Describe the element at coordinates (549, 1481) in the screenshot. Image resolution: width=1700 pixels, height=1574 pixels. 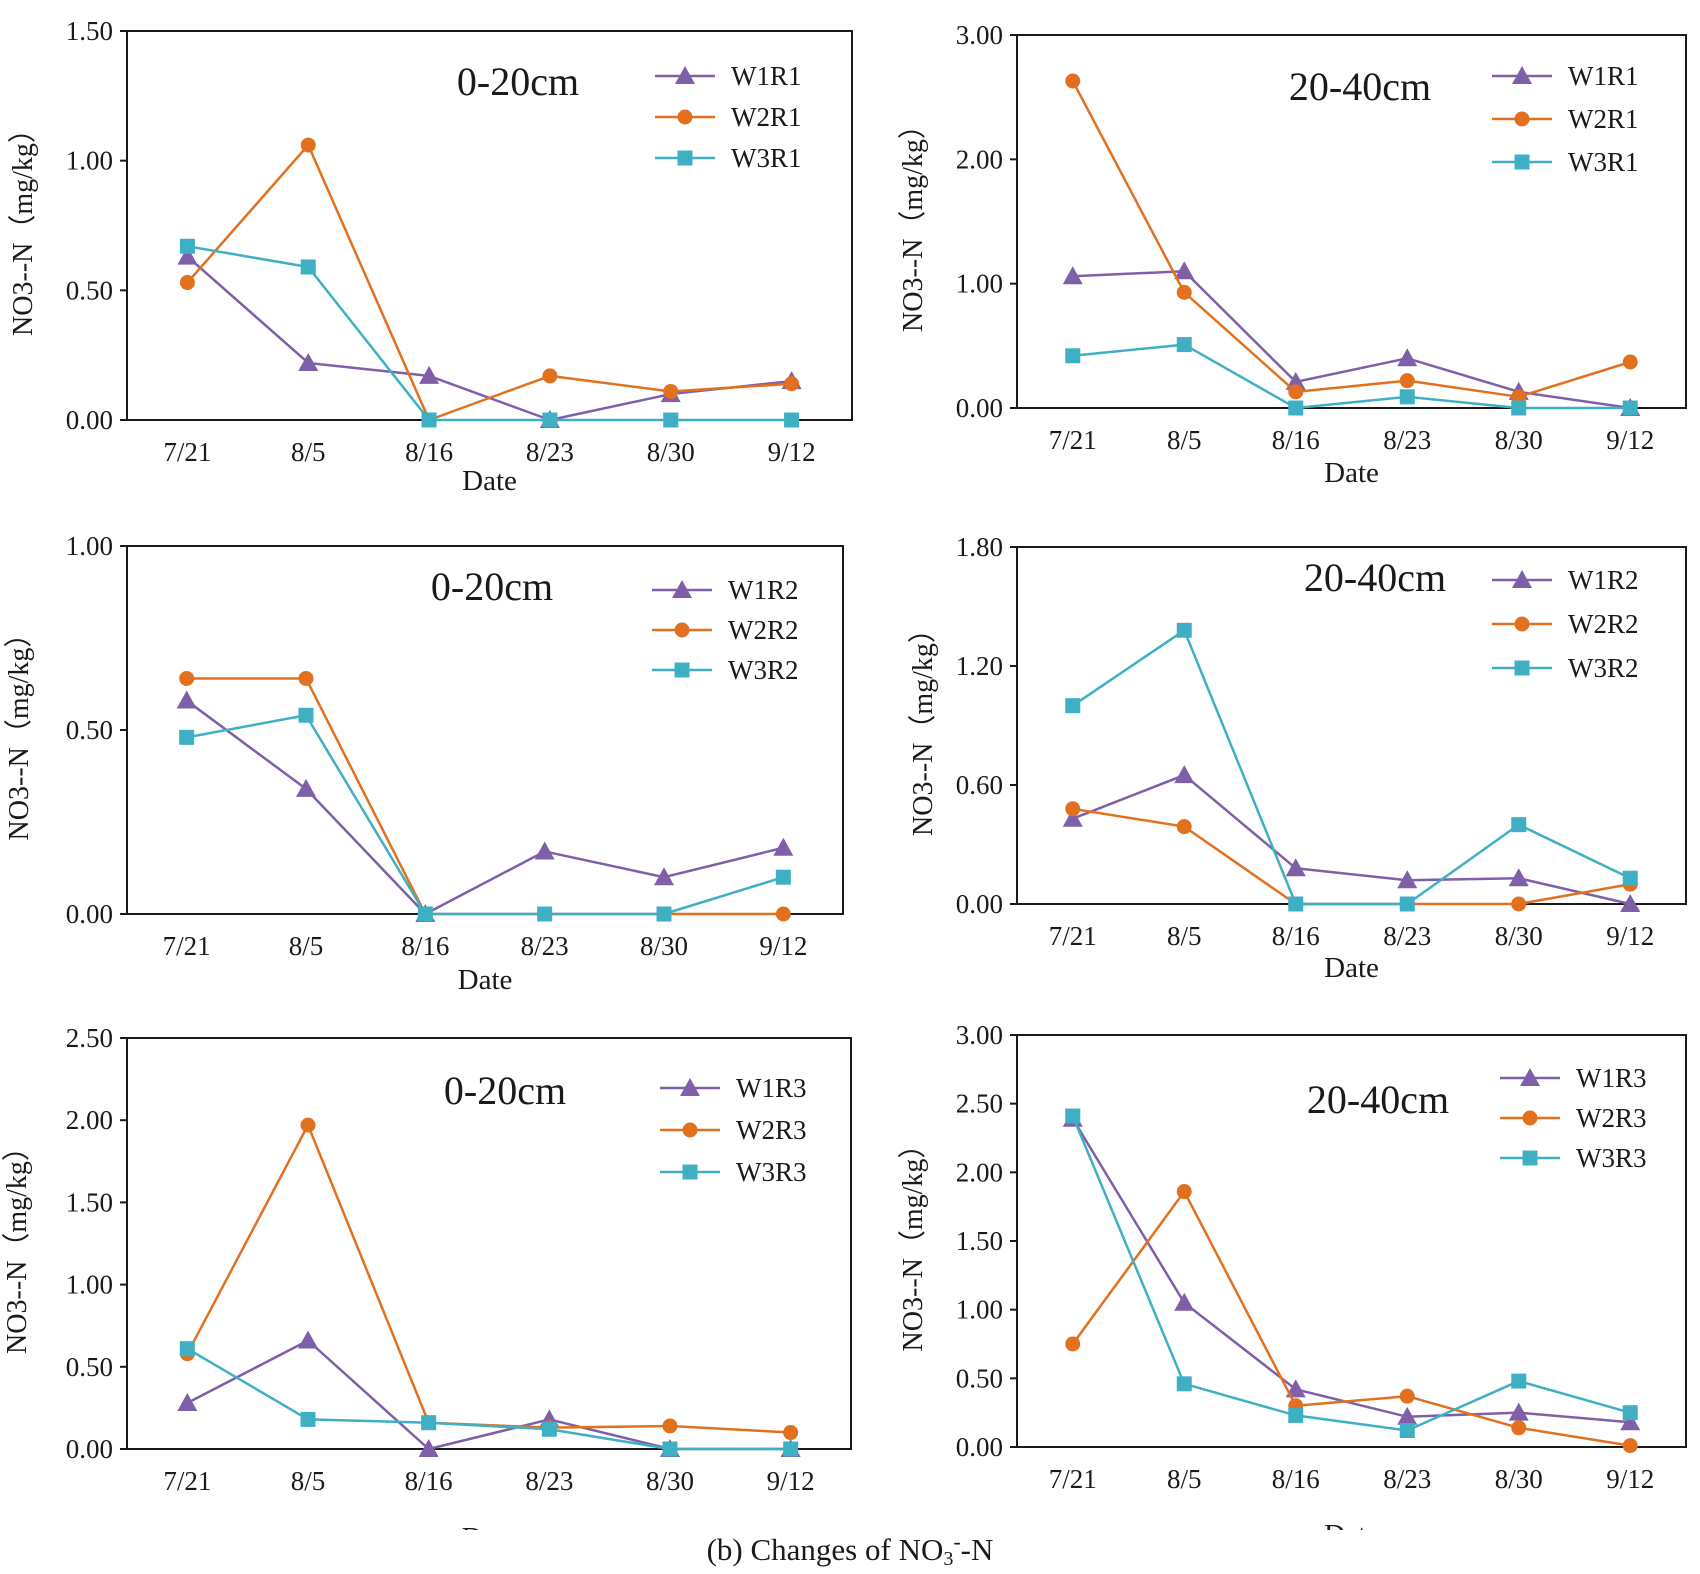
I see `x-tick-label: 8/23` at that location.